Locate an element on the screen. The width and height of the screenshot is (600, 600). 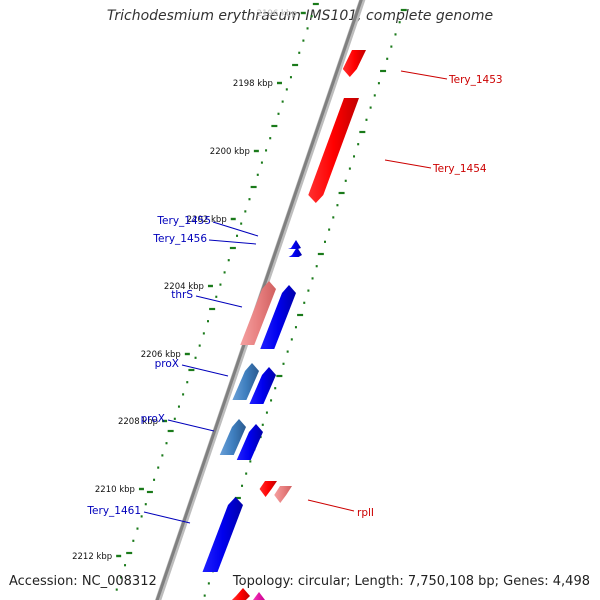
gene-label: Tery_1456 is located at coordinates (179, 239).